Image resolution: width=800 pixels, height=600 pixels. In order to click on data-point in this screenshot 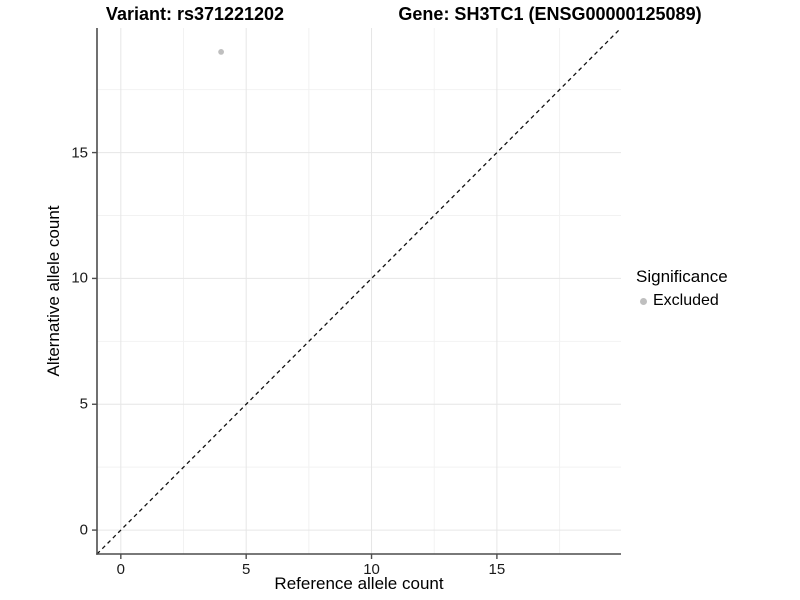, I will do `click(221, 52)`.